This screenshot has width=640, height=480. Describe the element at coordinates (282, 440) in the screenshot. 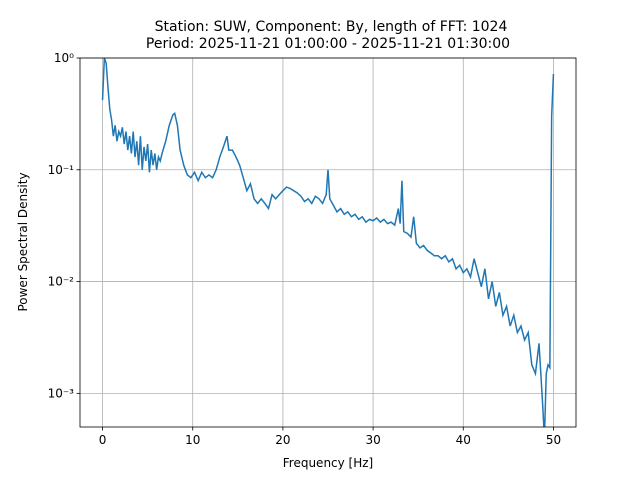

I see `x-tick-label: 20` at that location.